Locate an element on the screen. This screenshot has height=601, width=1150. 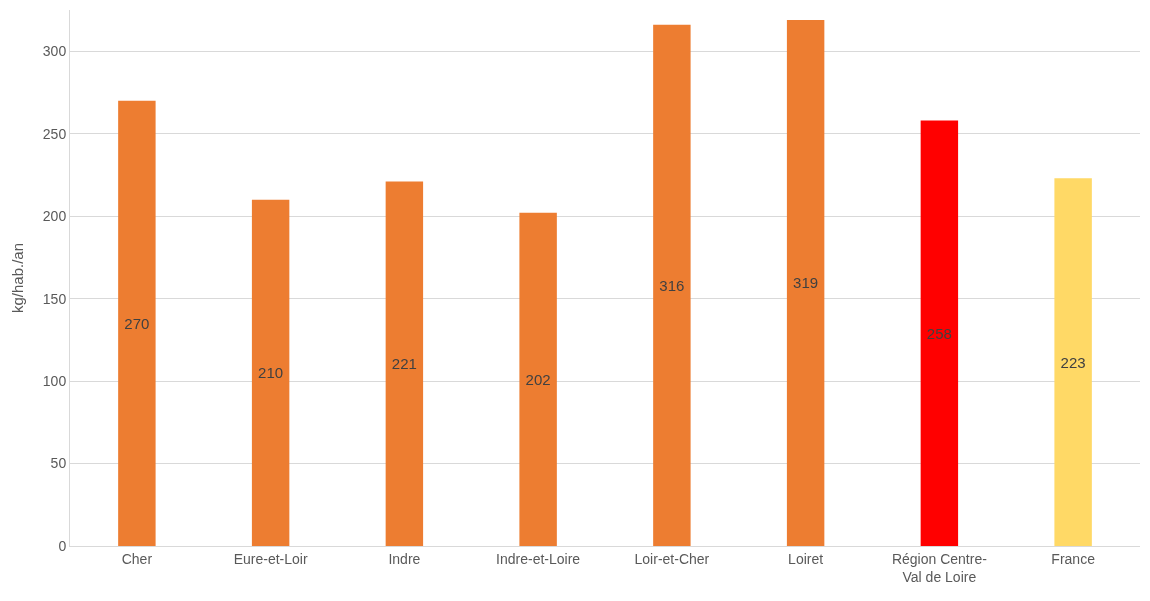
x-tick-label: Cher is located at coordinates (137, 558).